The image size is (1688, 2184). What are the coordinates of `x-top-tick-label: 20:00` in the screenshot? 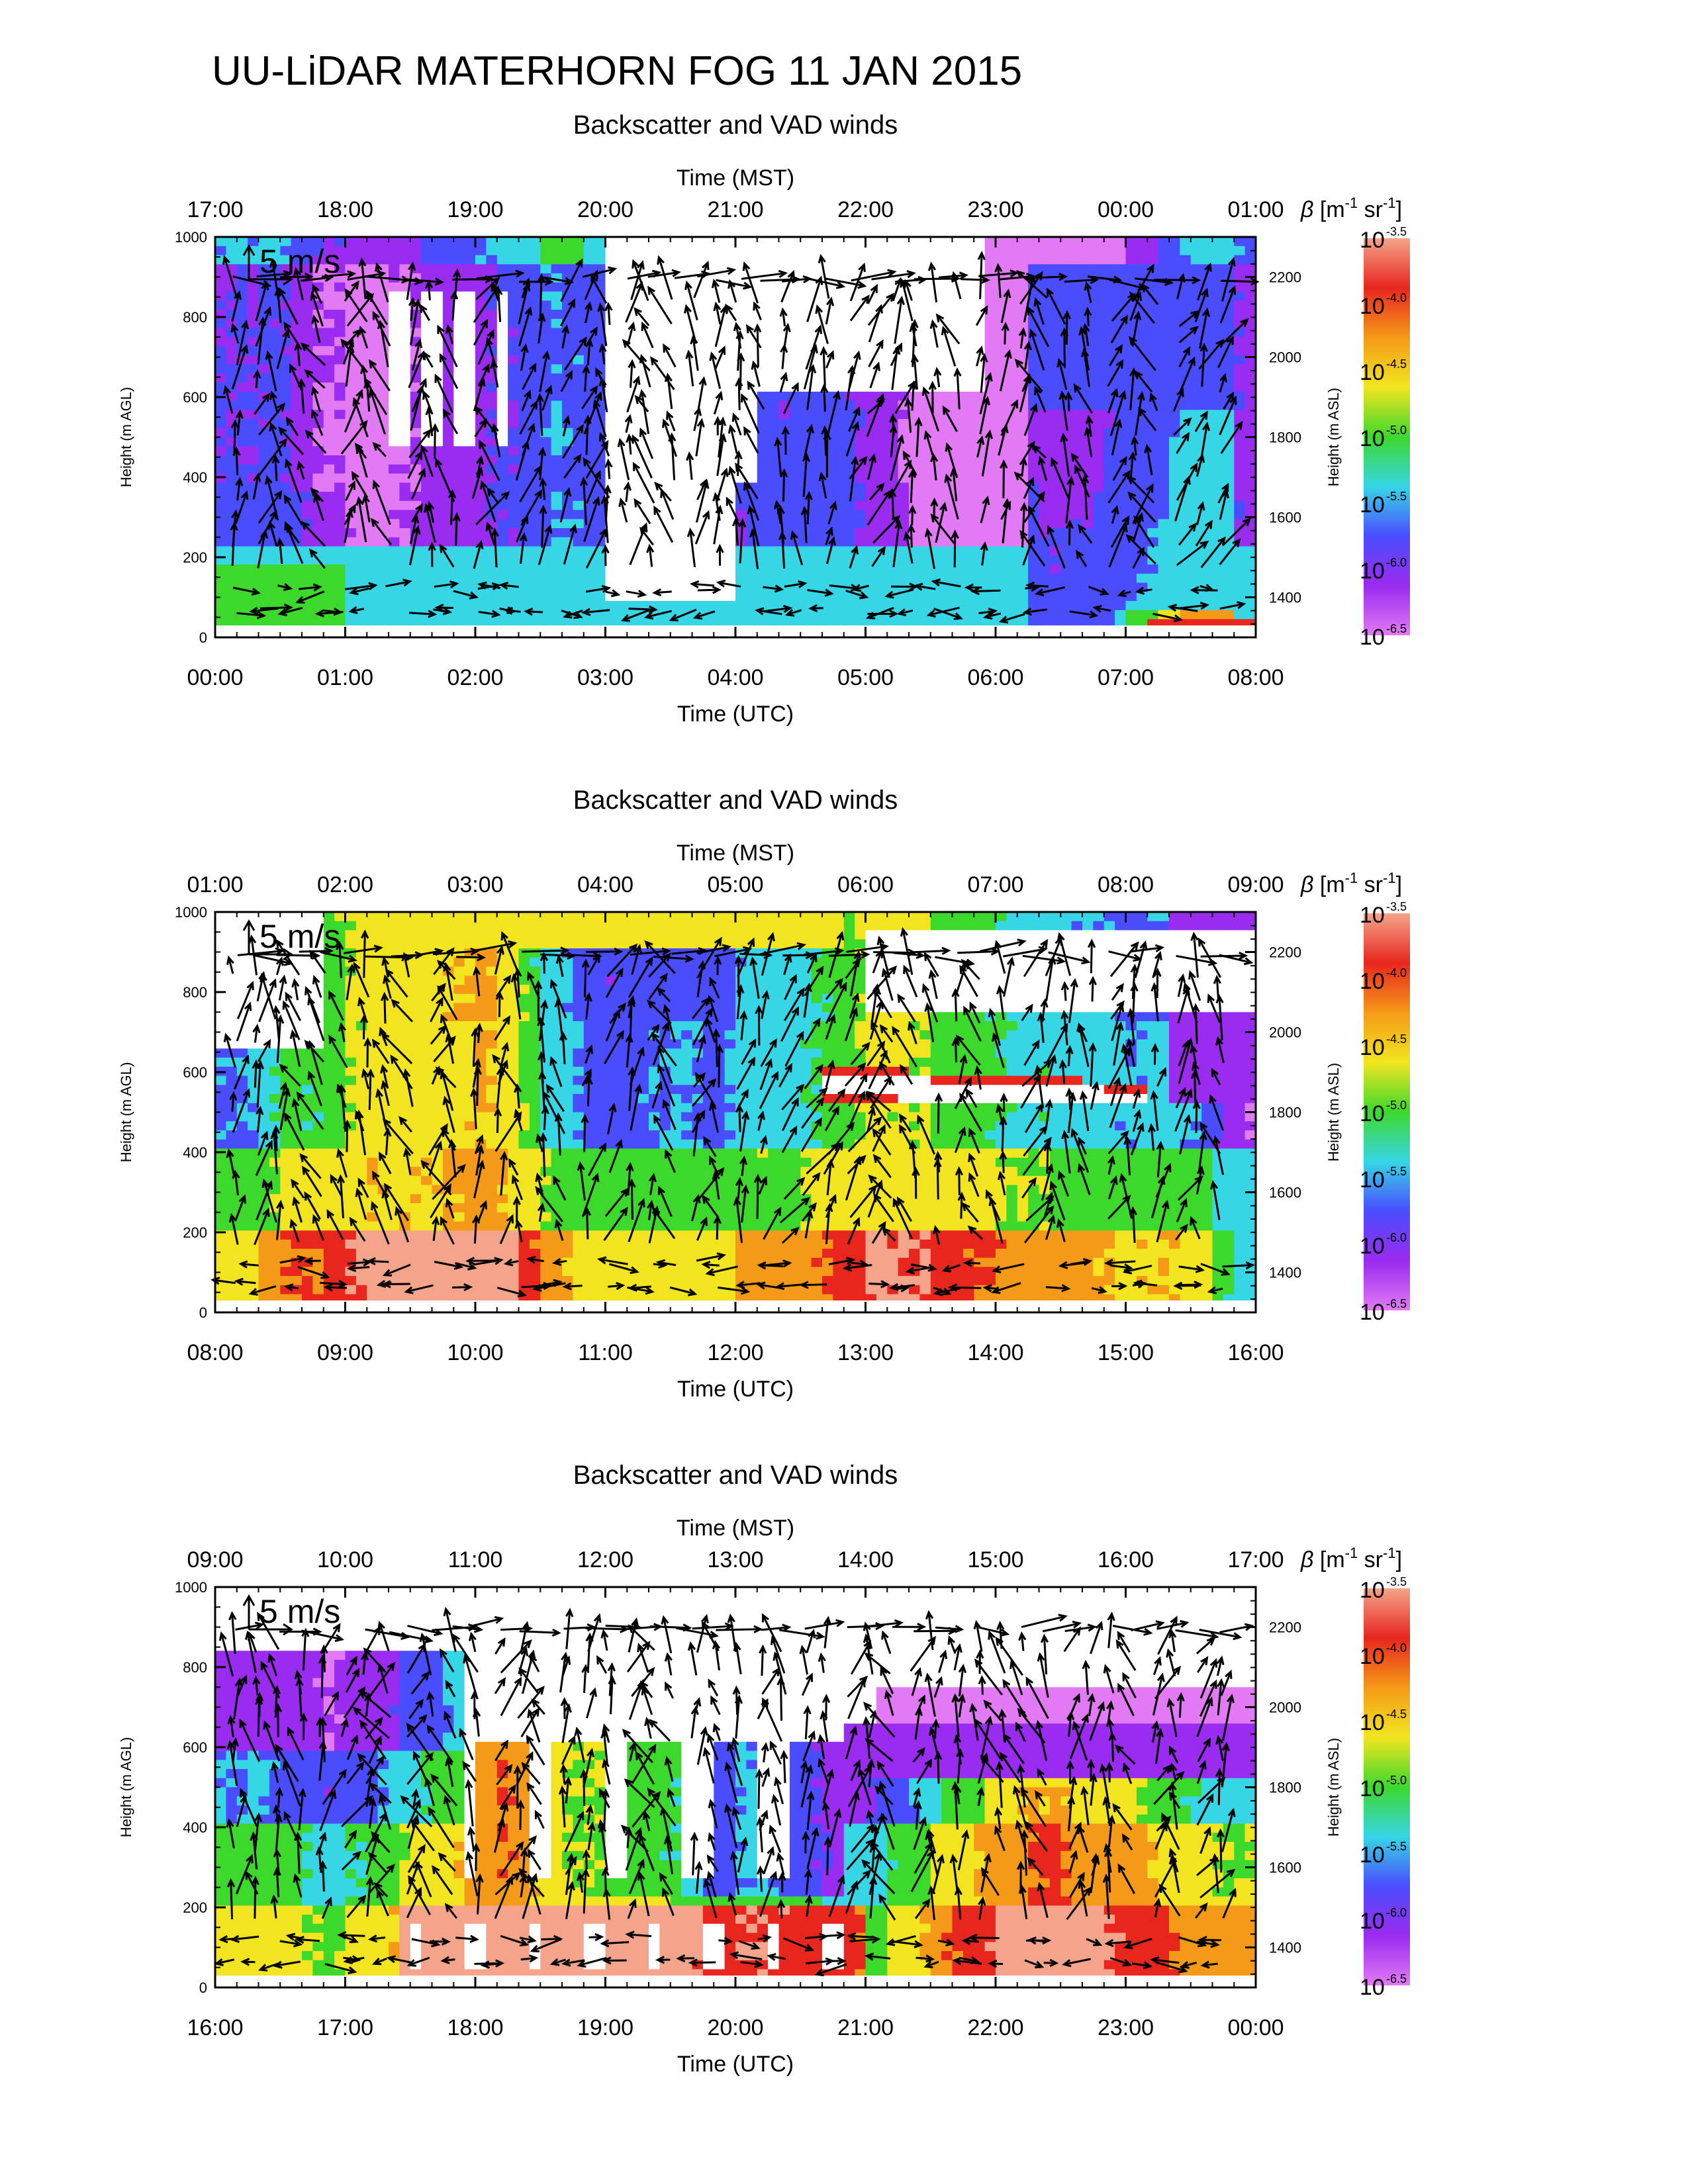 It's located at (605, 209).